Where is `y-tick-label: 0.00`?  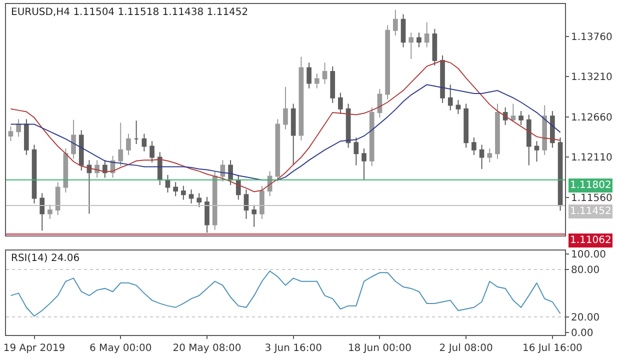 y-tick-label: 0.00 is located at coordinates (582, 334).